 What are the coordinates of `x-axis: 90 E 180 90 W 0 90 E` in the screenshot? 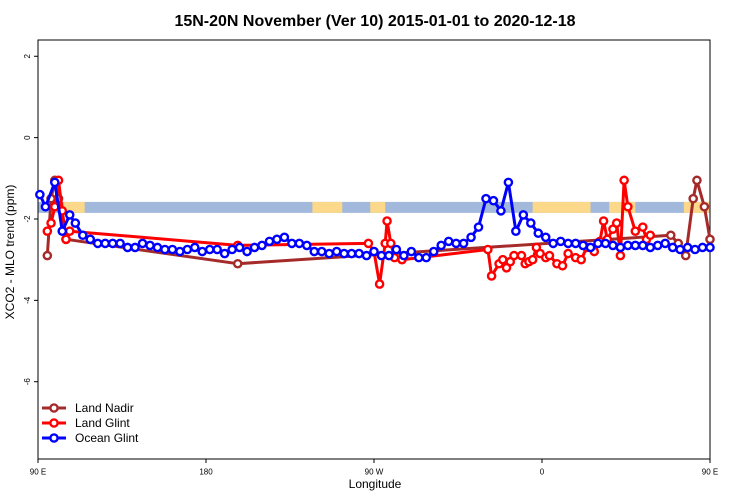 It's located at (374, 468).